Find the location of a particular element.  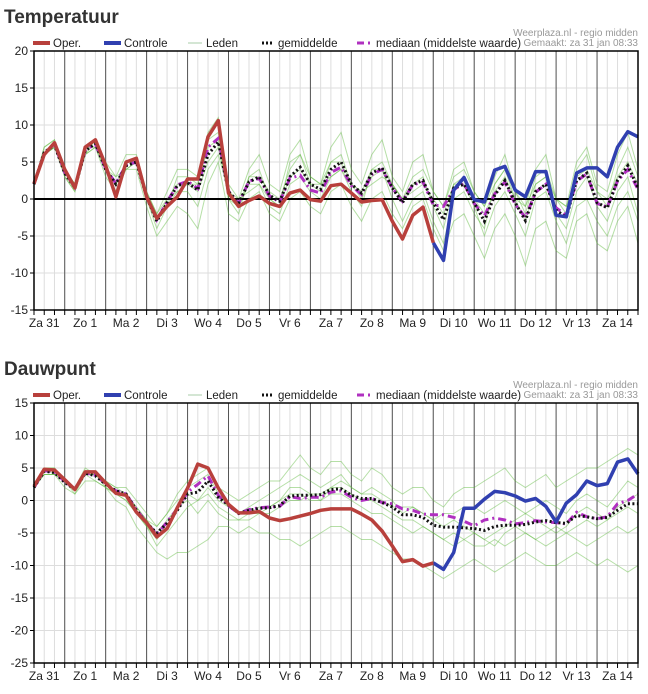

chart-title: Temperatuur is located at coordinates (61, 17).